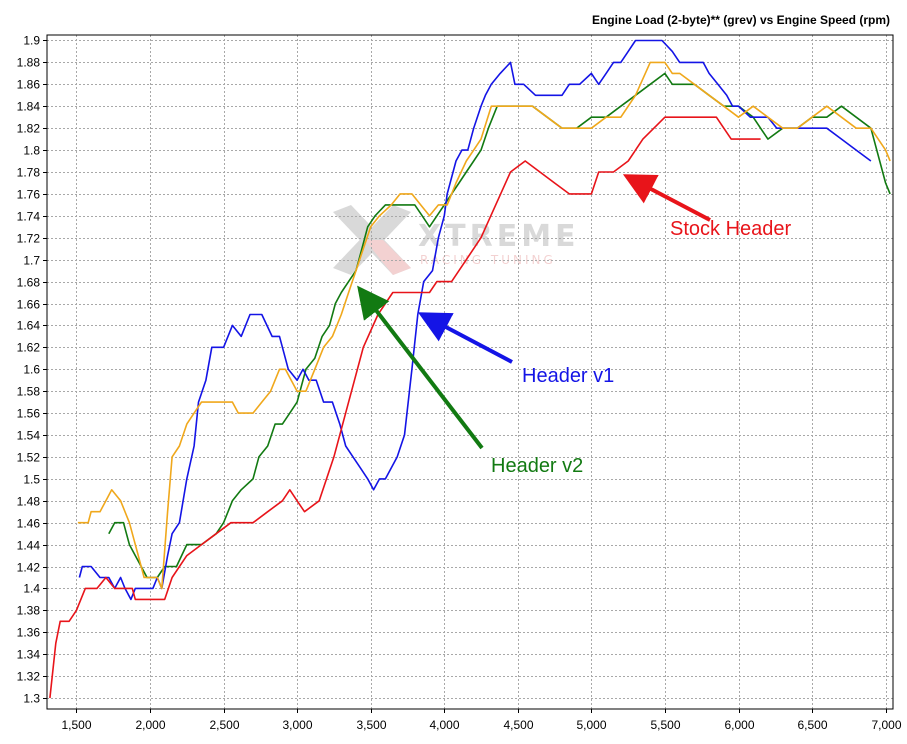 This screenshot has height=744, width=907. Describe the element at coordinates (31, 589) in the screenshot. I see `y-tick-label: 1.4` at that location.